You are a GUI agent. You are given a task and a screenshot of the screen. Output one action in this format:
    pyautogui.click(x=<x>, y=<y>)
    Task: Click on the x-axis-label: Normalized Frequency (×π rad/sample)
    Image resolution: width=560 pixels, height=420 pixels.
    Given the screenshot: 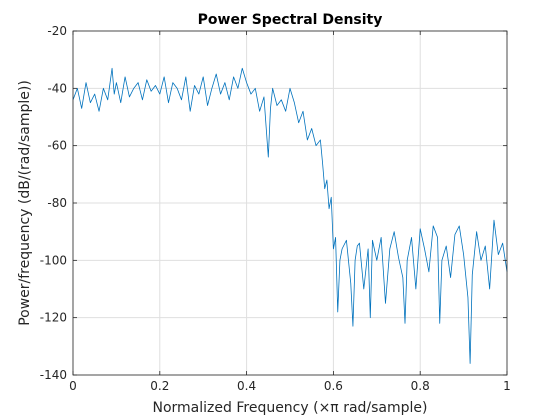 What is the action you would take?
    pyautogui.click(x=290, y=408)
    